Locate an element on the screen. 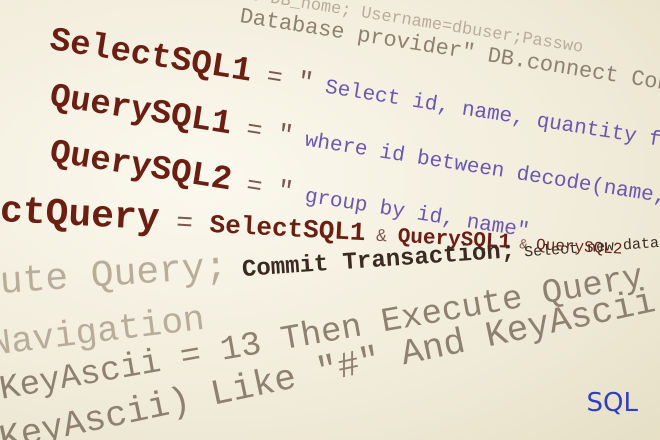  code-text: Commit Transaction; is located at coordinates (371, 262).